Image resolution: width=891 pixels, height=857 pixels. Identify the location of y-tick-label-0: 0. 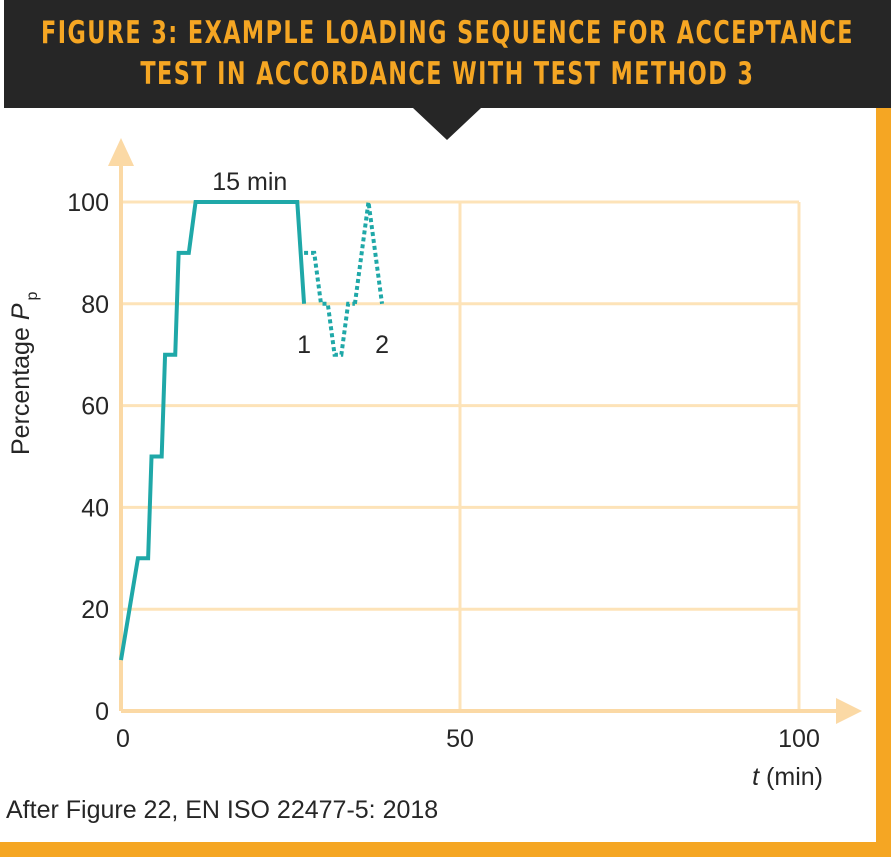
(102, 712).